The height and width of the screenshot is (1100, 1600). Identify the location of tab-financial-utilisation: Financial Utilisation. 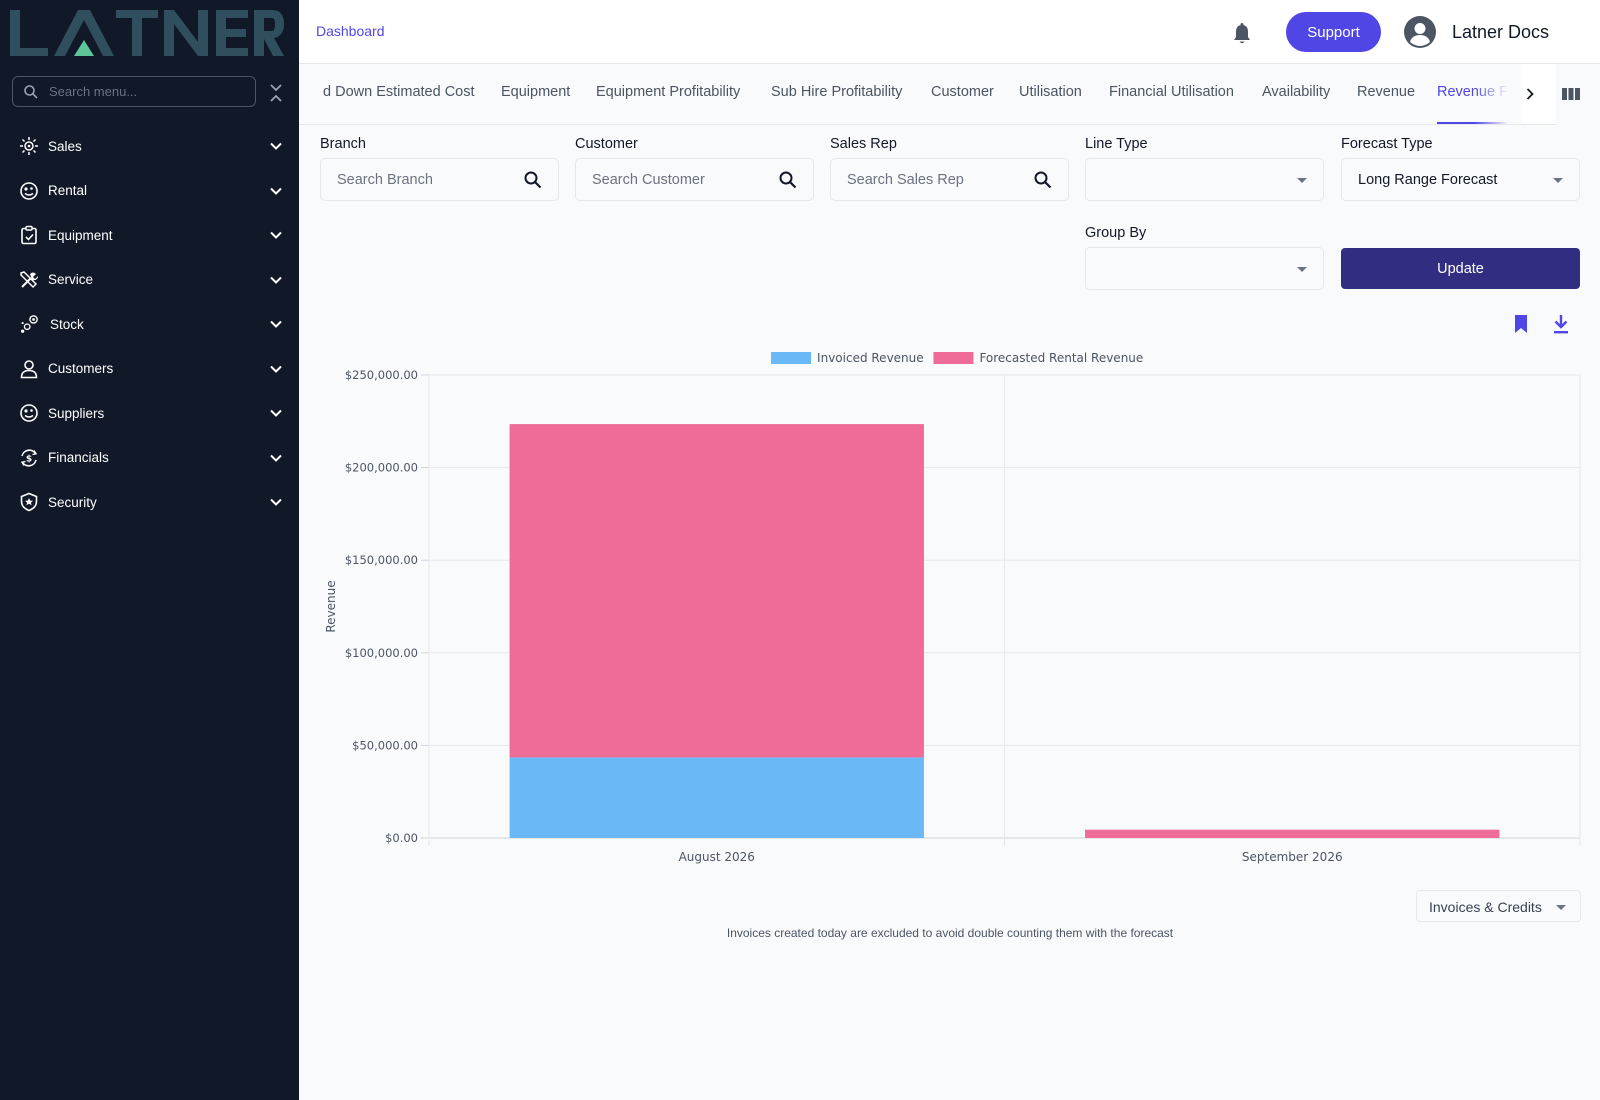
(1171, 92).